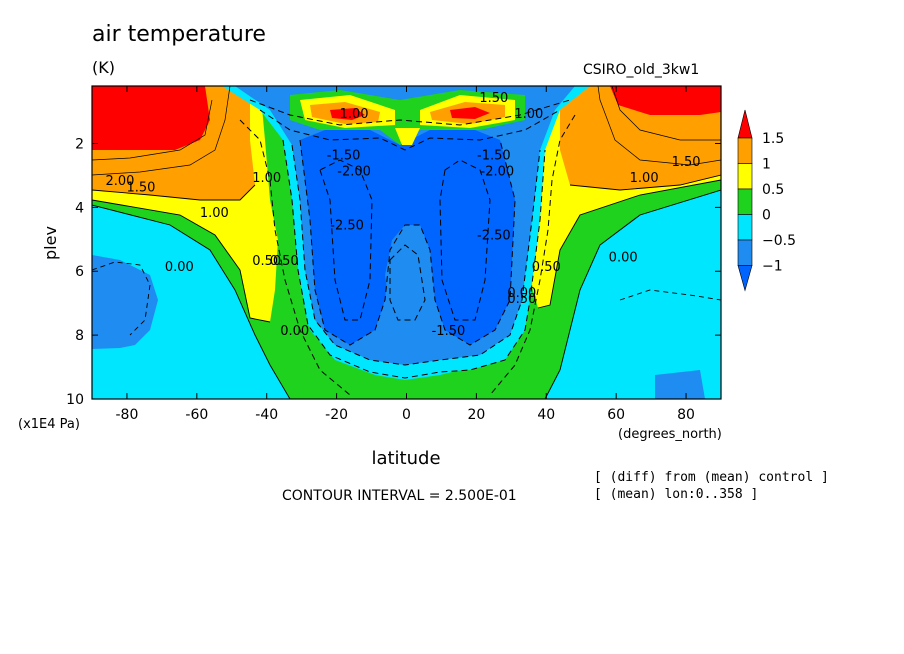 The width and height of the screenshot is (904, 654). Describe the element at coordinates (79, 144) in the screenshot. I see `y-tick-label: 2` at that location.